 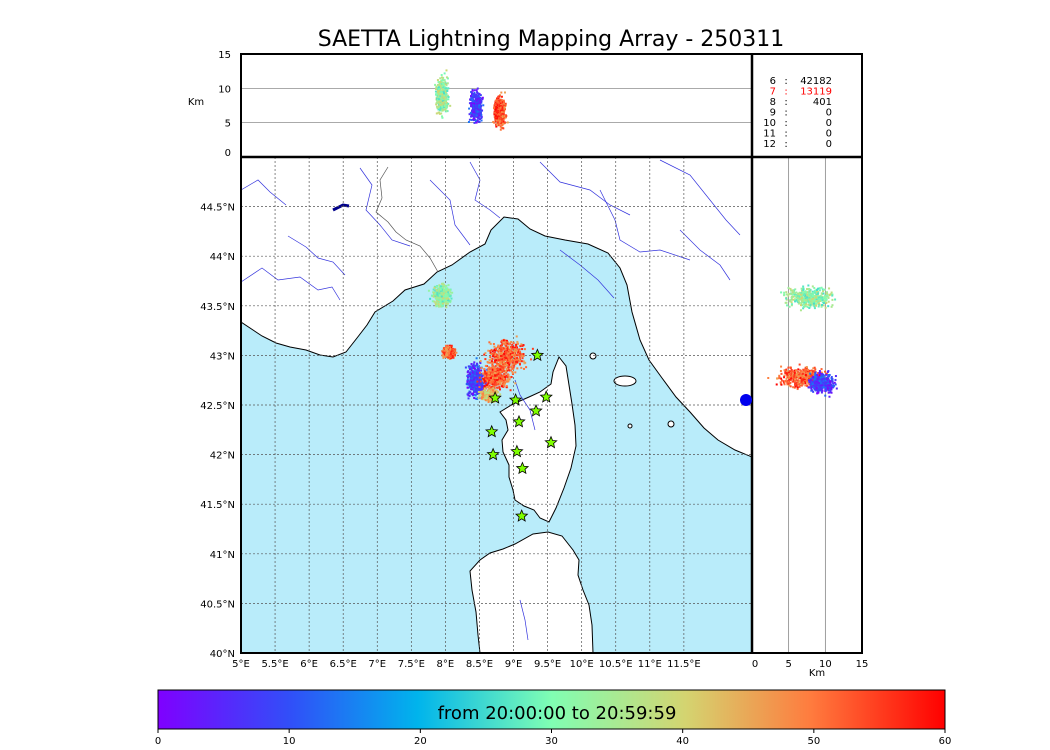 I want to click on top-y-tick: 5, so click(x=228, y=124).